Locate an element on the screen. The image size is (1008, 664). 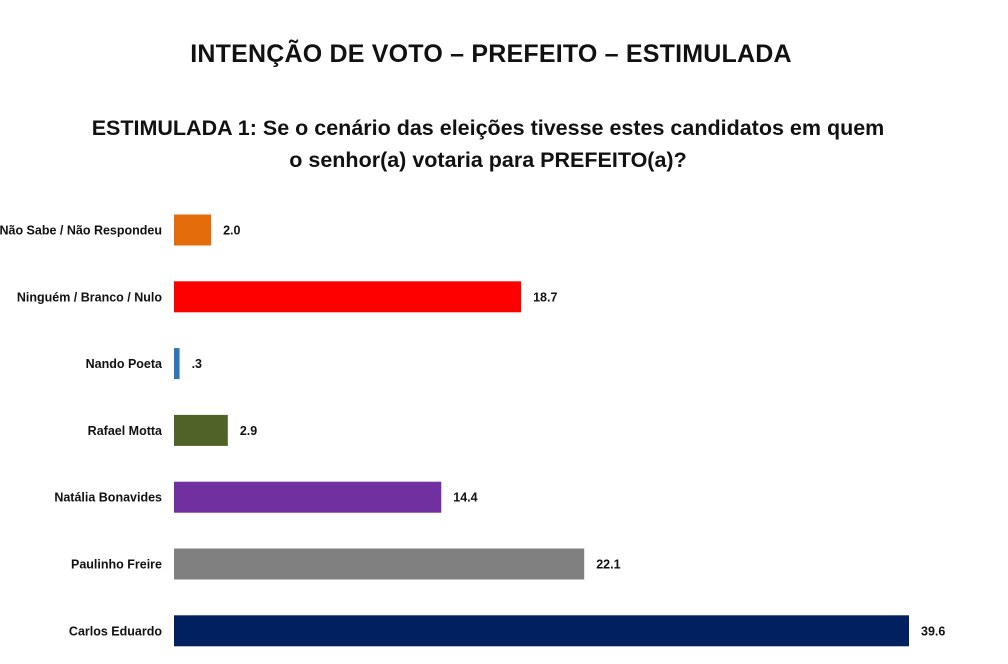
category-label: Natália Bonavides is located at coordinates (108, 498).